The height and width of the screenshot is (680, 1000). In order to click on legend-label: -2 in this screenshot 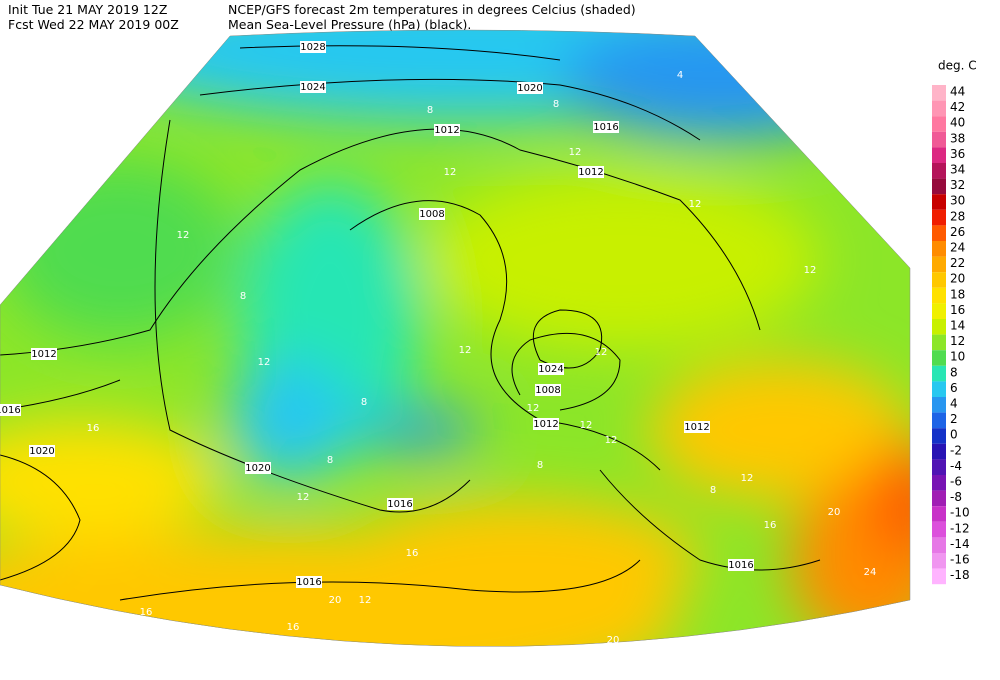, I will do `click(956, 450)`.